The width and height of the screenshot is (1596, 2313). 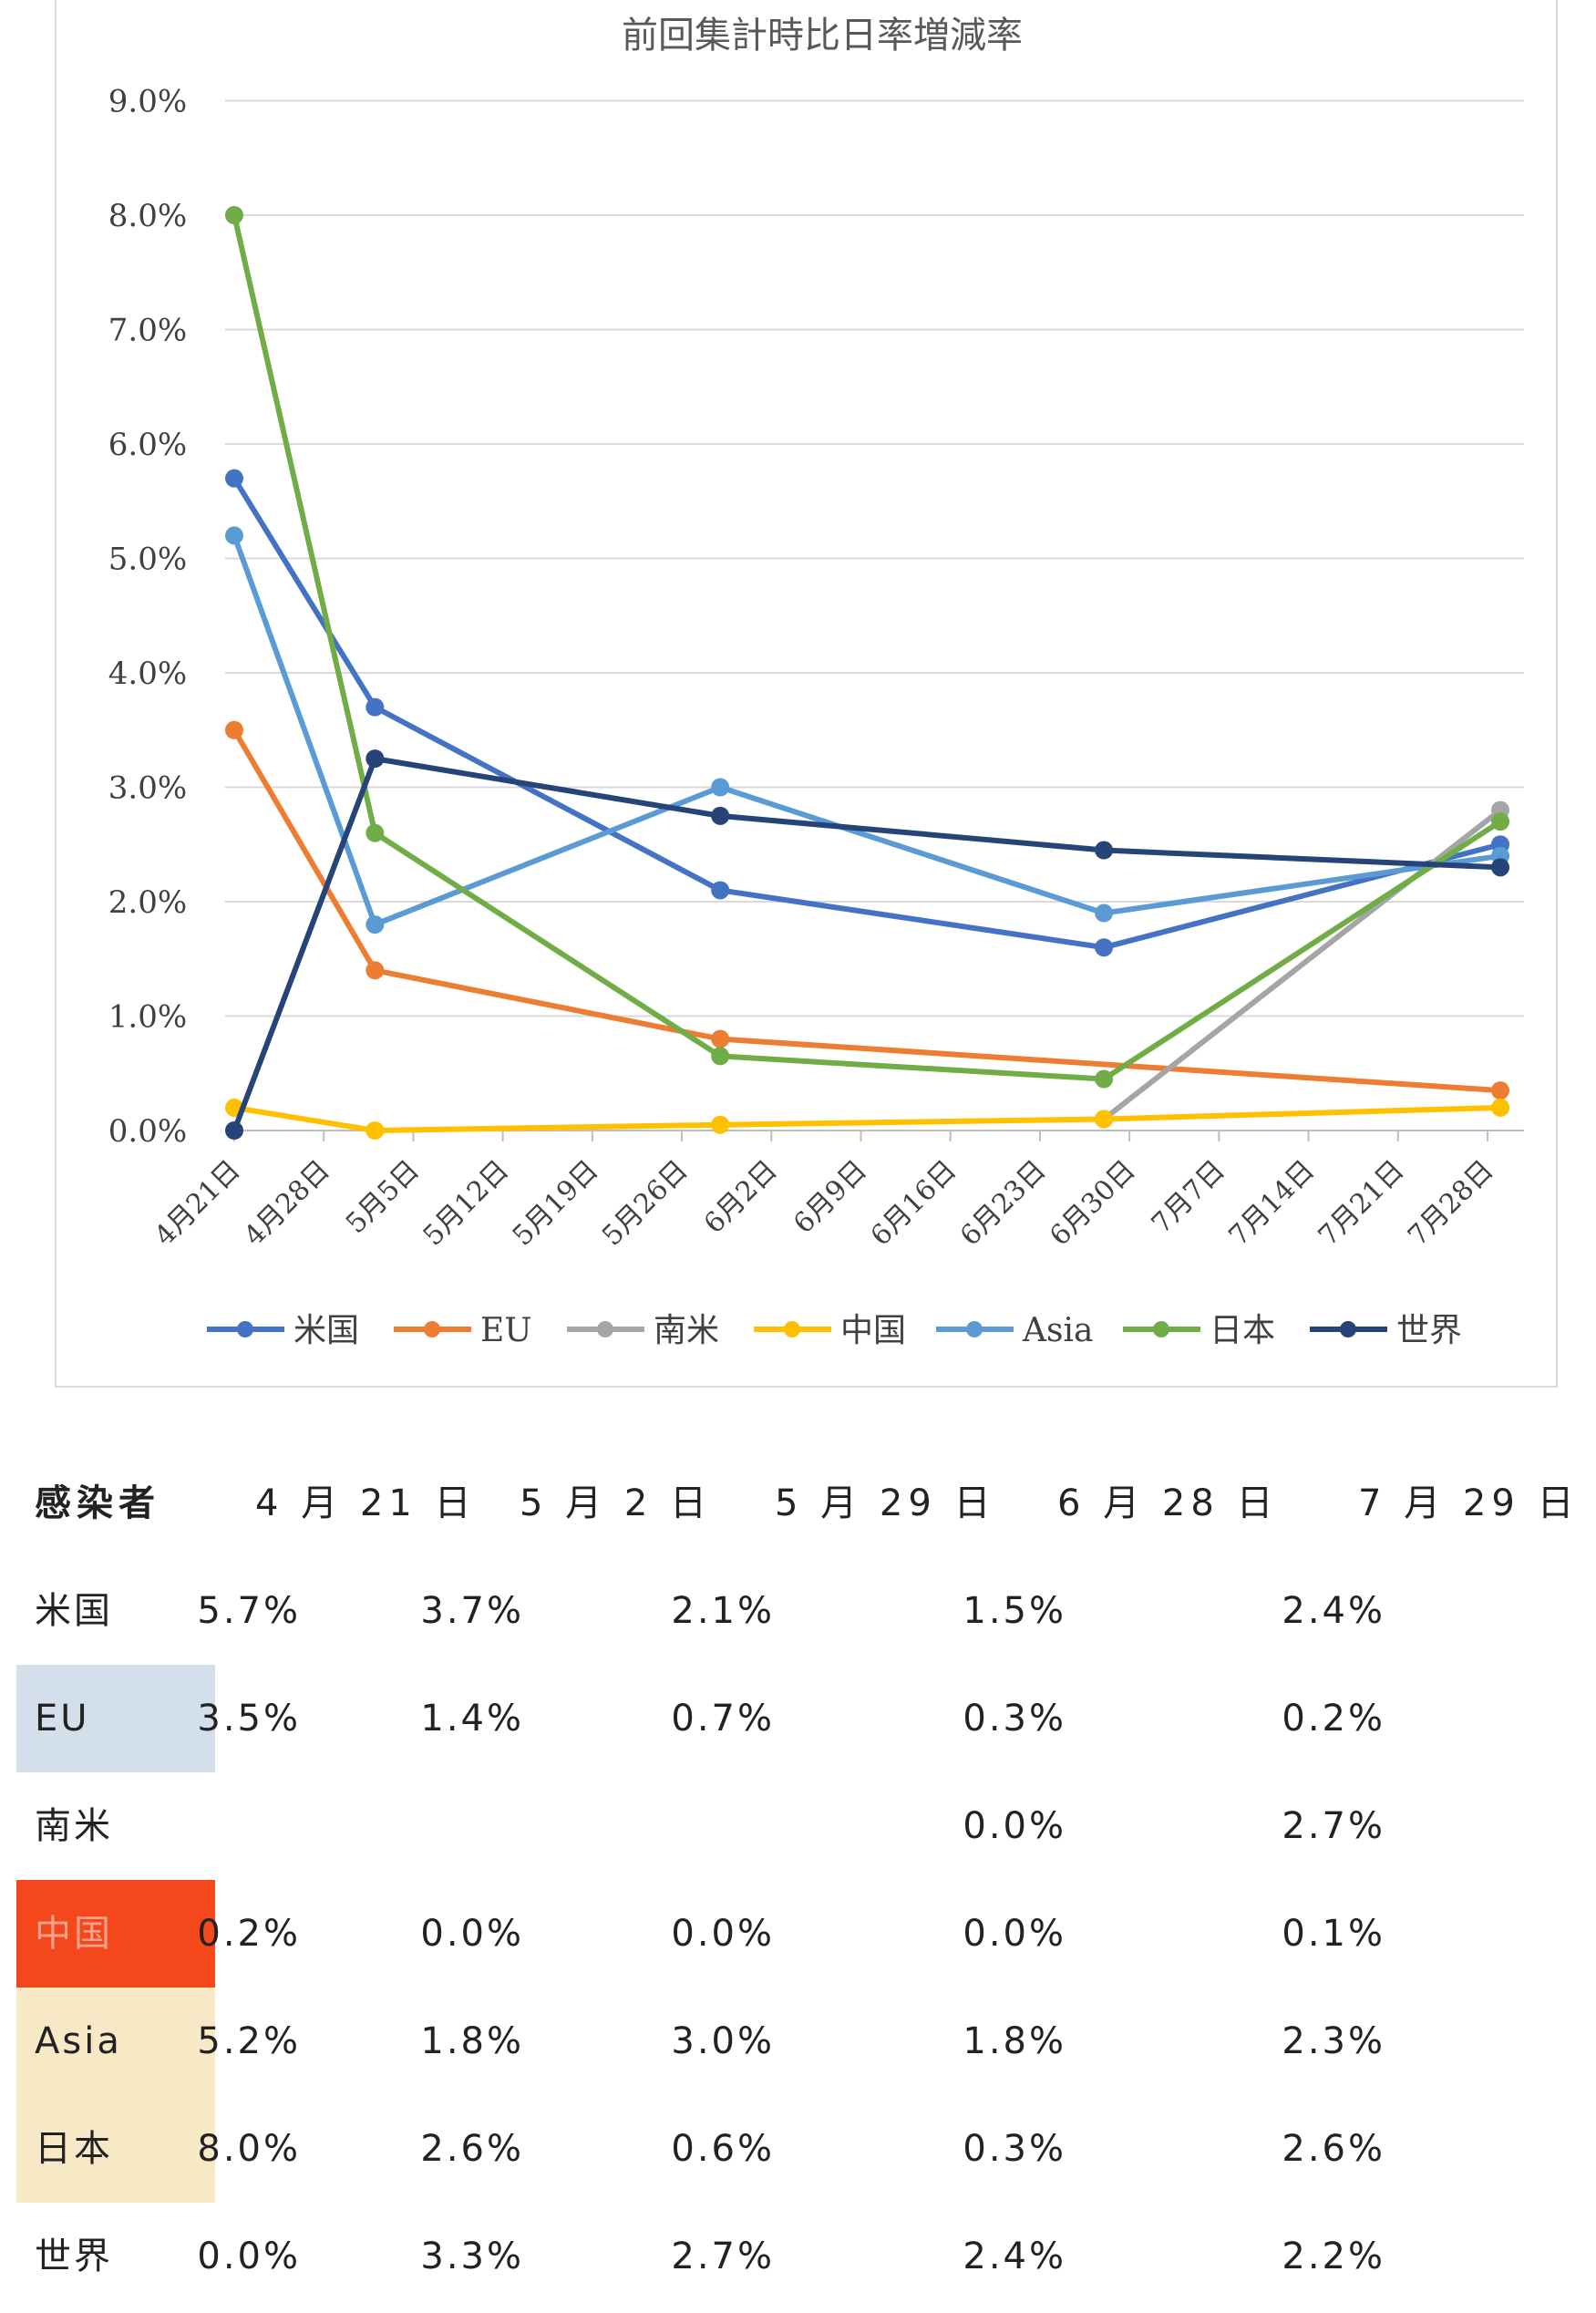 I want to click on table-cell: 3.3%, so click(x=472, y=2256).